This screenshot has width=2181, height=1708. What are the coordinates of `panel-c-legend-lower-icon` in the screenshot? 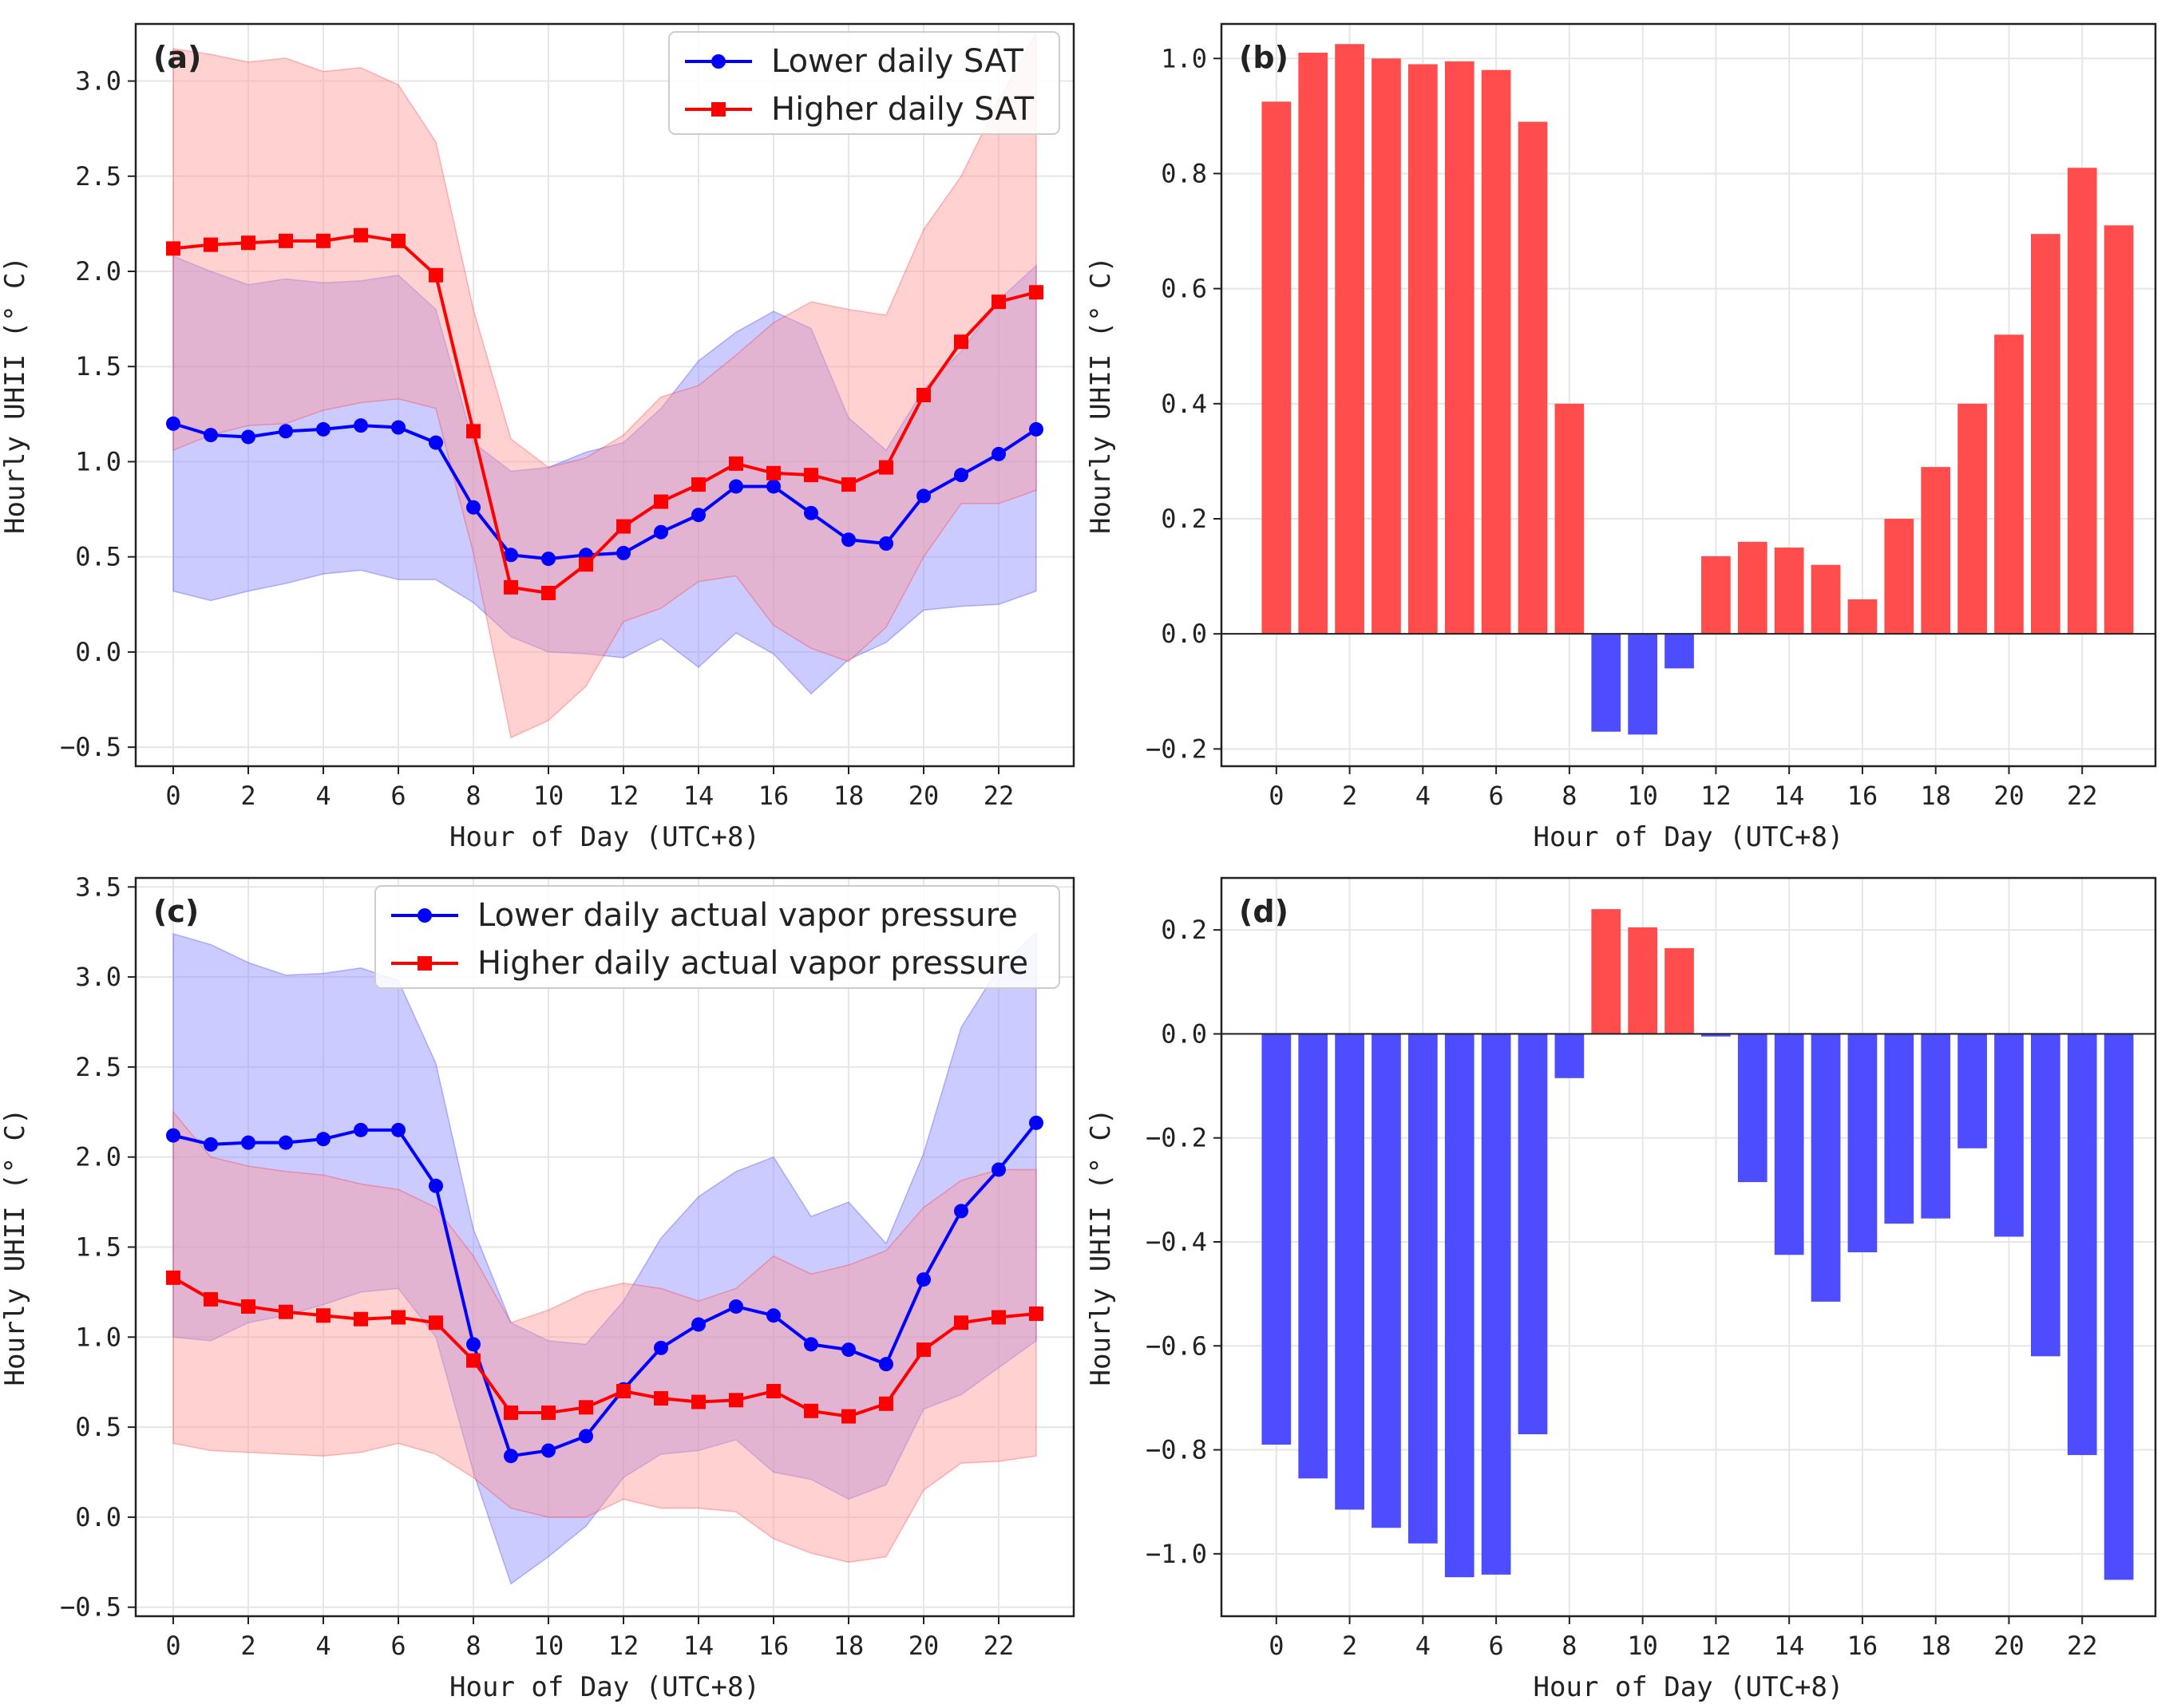 It's located at (424, 916).